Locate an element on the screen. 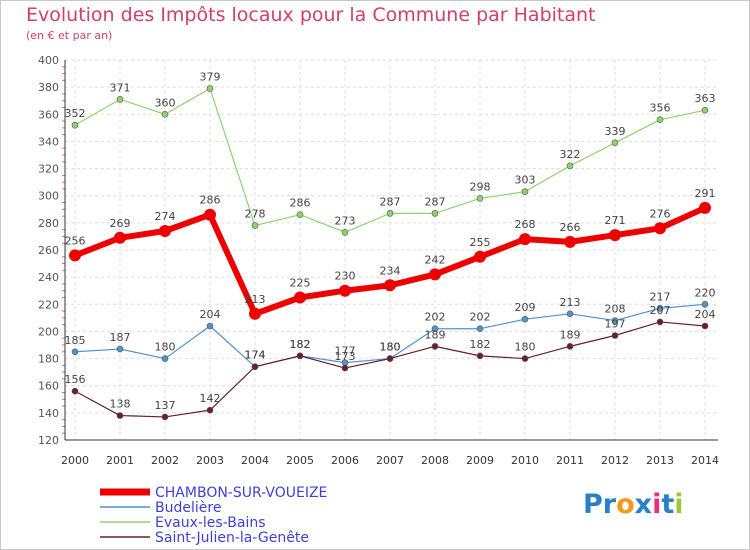  x-tick-label: 2007 is located at coordinates (390, 460).